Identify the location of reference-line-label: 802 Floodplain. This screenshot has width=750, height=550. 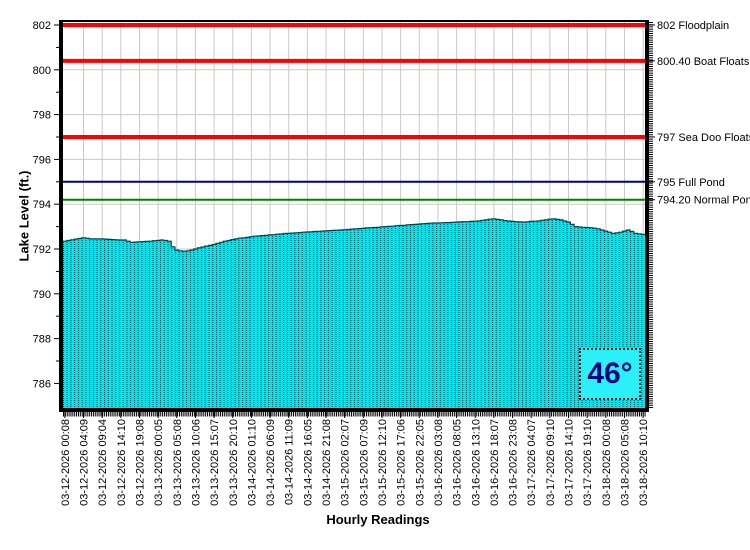
(693, 26).